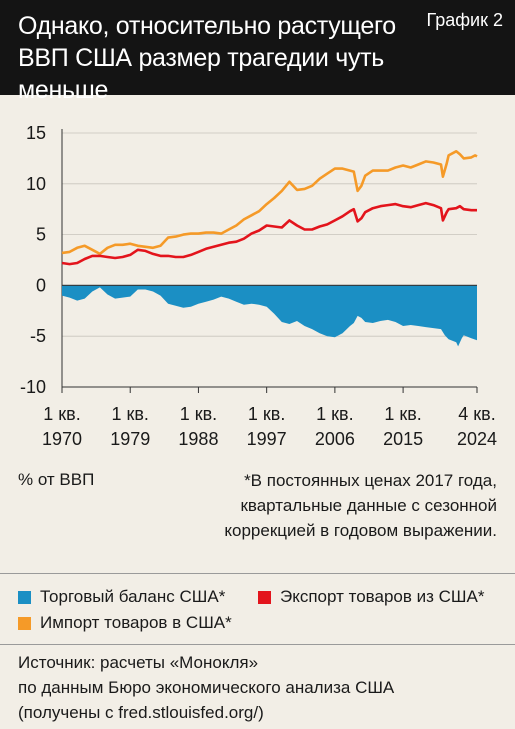 This screenshot has width=515, height=729. Describe the element at coordinates (41, 285) in the screenshot. I see `y-tick-label: 0` at that location.